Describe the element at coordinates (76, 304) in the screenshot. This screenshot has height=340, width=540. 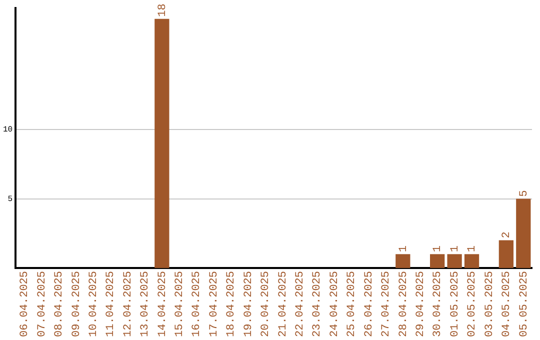
I see `x-tick-label: 09.04.2025` at that location.